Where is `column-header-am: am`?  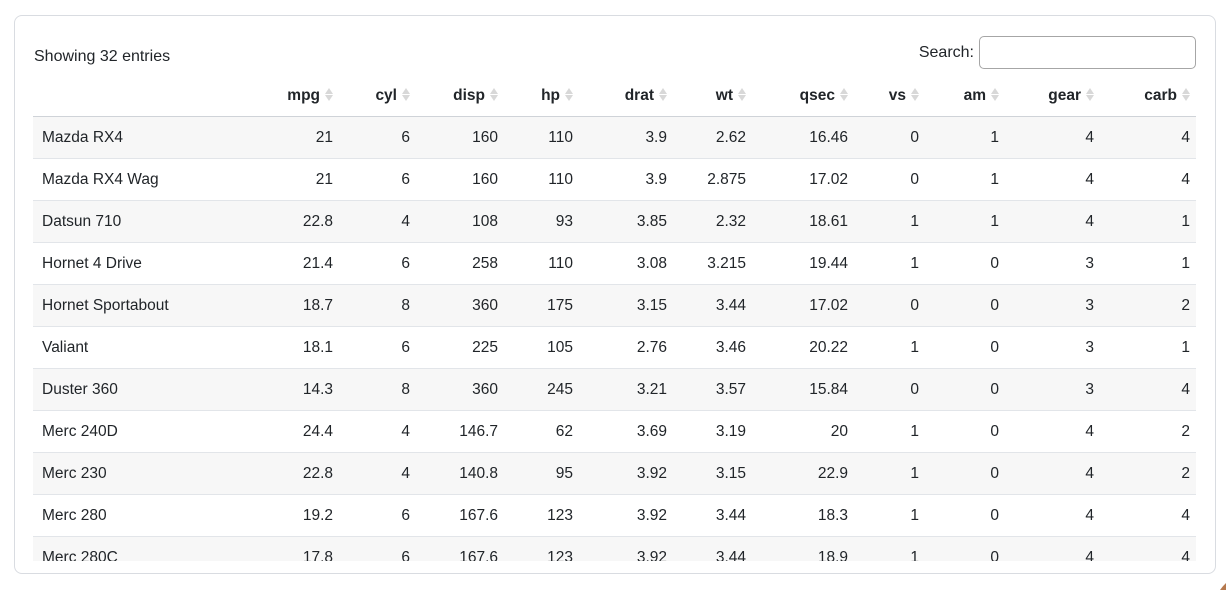
column-header-am: am is located at coordinates (967, 96).